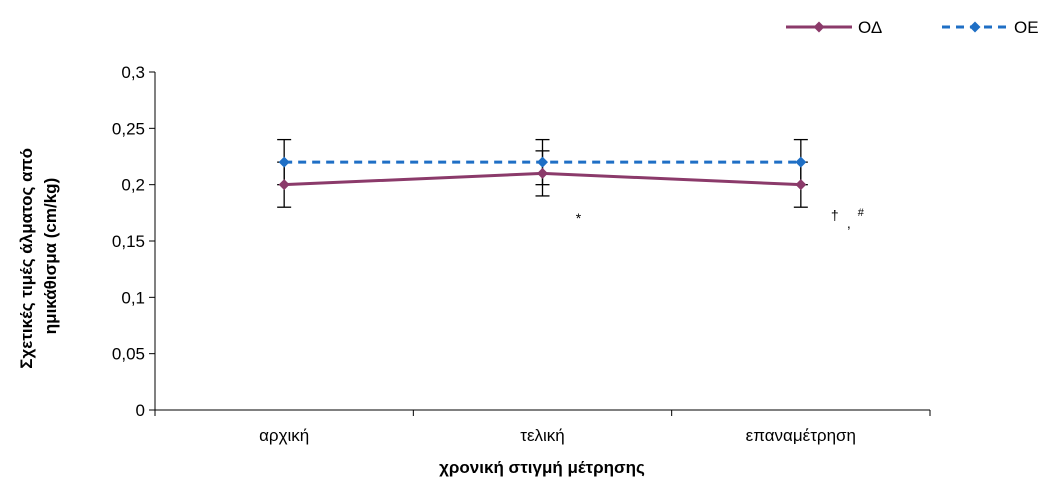  I want to click on y-axis-title-line-1: Σχετικές τιμές άλματος από, so click(26, 258).